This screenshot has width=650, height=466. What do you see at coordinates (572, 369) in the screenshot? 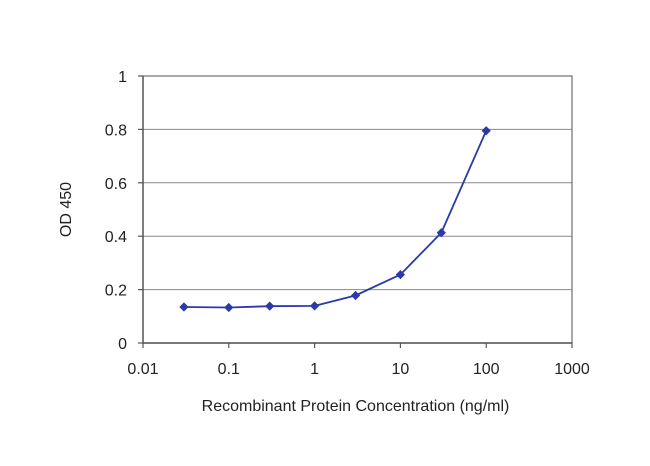
I see `x-tick-label: 1000` at bounding box center [572, 369].